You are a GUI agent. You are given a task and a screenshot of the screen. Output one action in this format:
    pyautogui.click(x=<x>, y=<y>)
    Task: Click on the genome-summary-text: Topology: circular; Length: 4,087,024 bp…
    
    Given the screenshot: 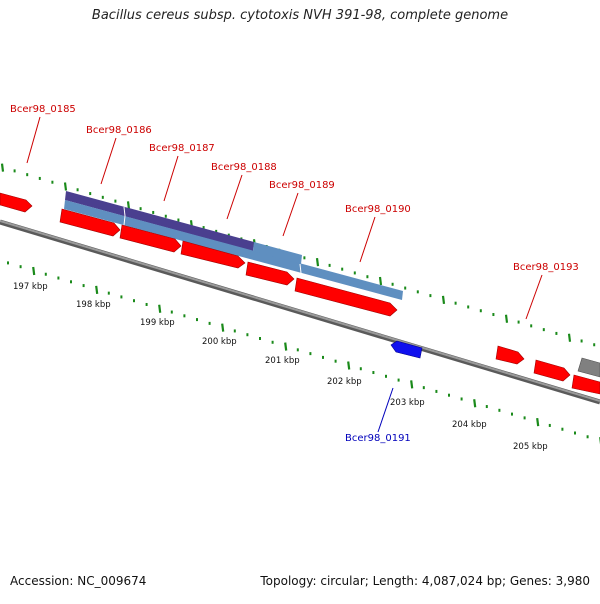 What is the action you would take?
    pyautogui.click(x=425, y=581)
    